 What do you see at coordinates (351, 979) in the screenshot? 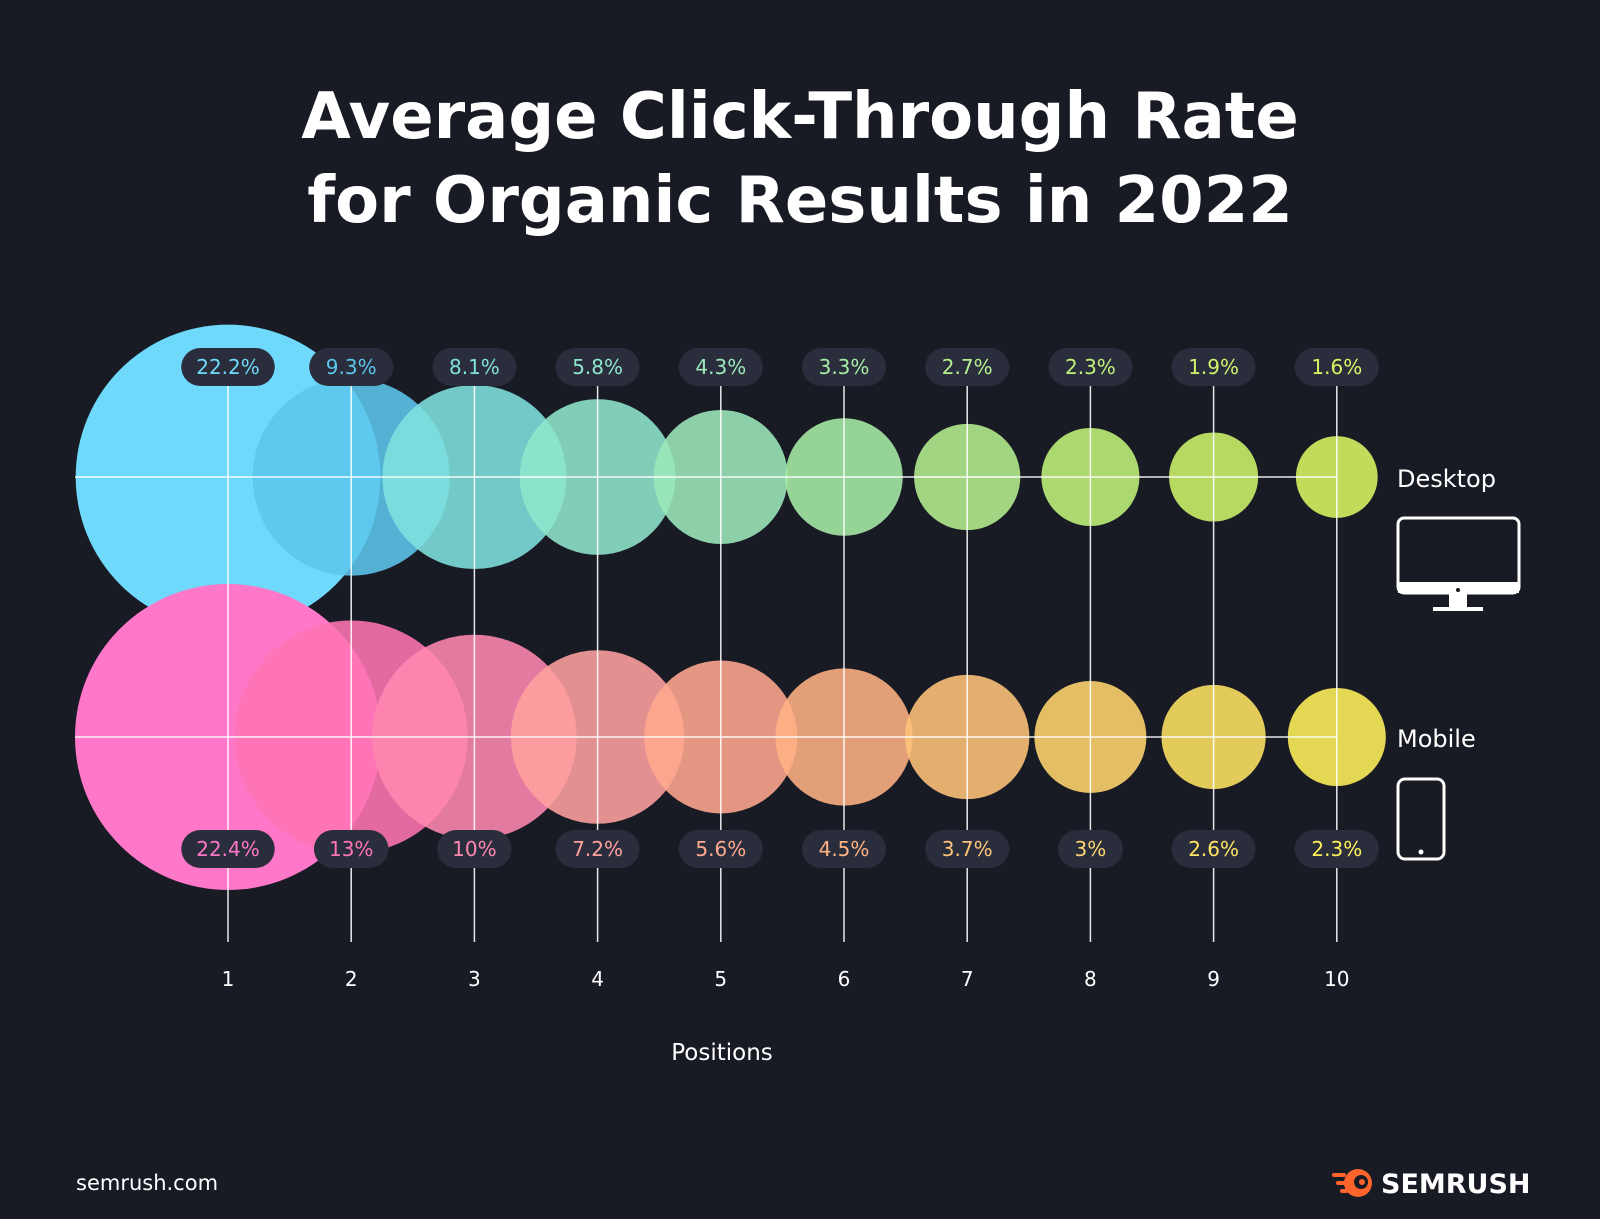
I see `x-tick-label-2: 2` at bounding box center [351, 979].